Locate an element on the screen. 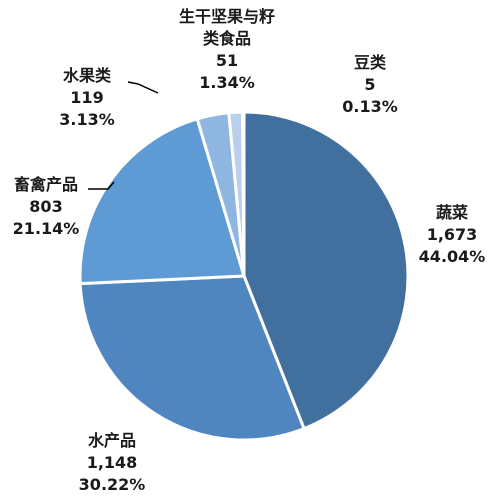 The width and height of the screenshot is (489, 501). slice-label-2: 畜禽产品 803 21.14% is located at coordinates (46, 206).